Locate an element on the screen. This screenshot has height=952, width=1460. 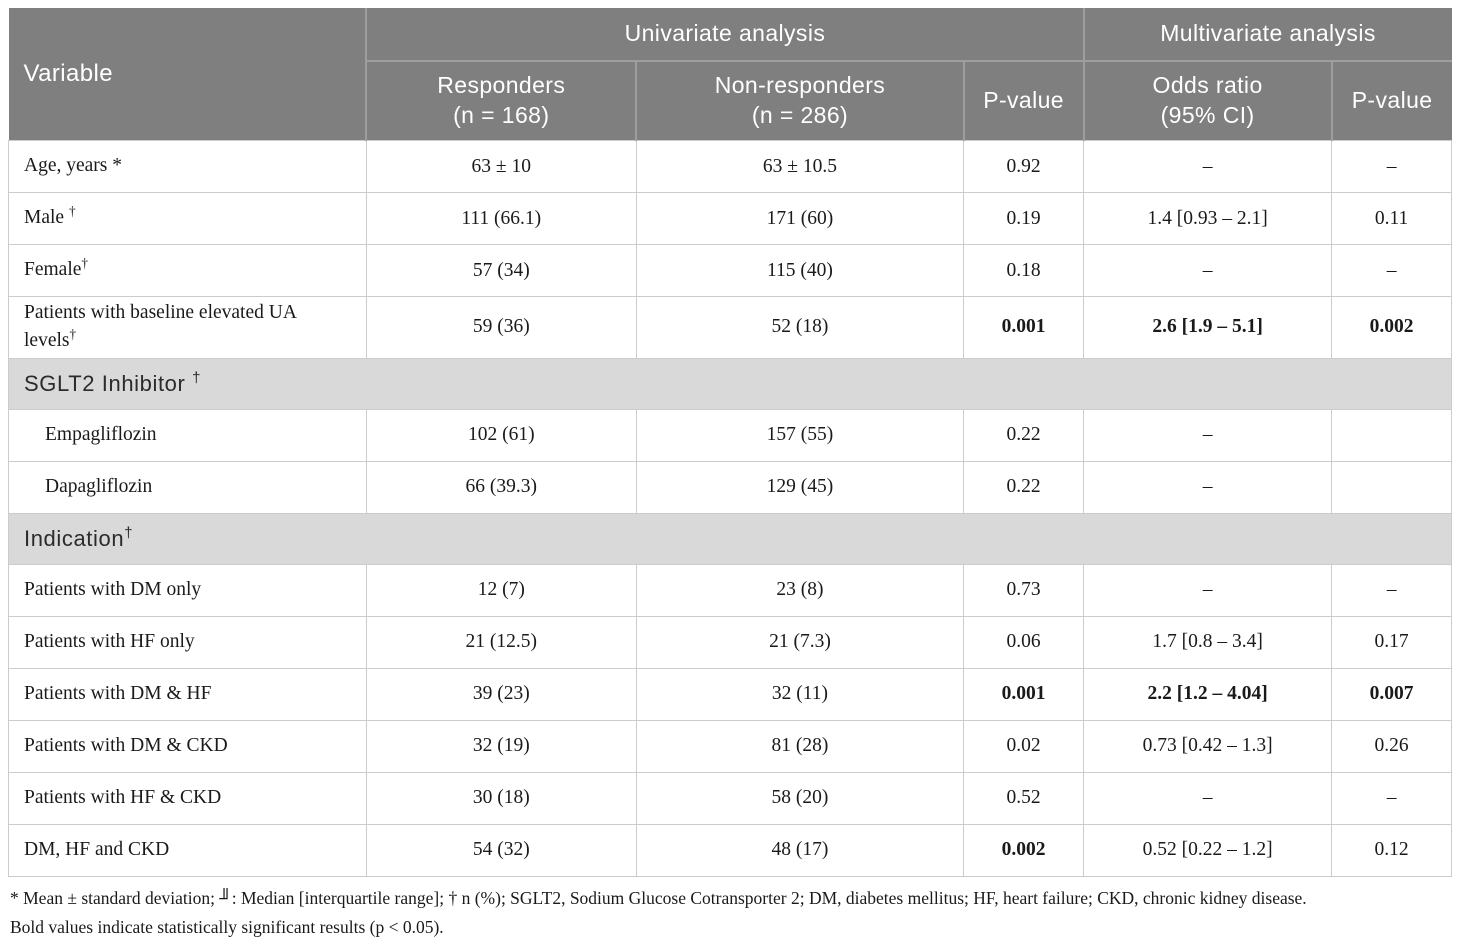
cell-nonresponders: 157 (55) is located at coordinates (800, 435).